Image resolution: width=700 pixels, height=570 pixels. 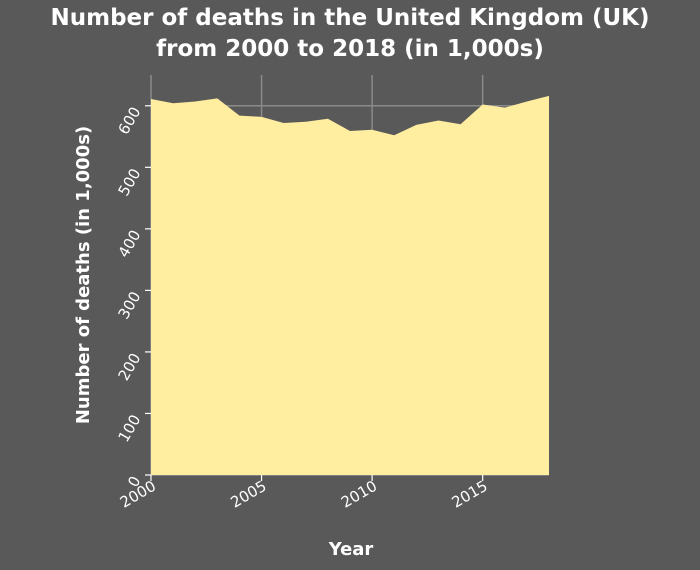 I want to click on y-tick-label-300: 300, so click(x=130, y=305).